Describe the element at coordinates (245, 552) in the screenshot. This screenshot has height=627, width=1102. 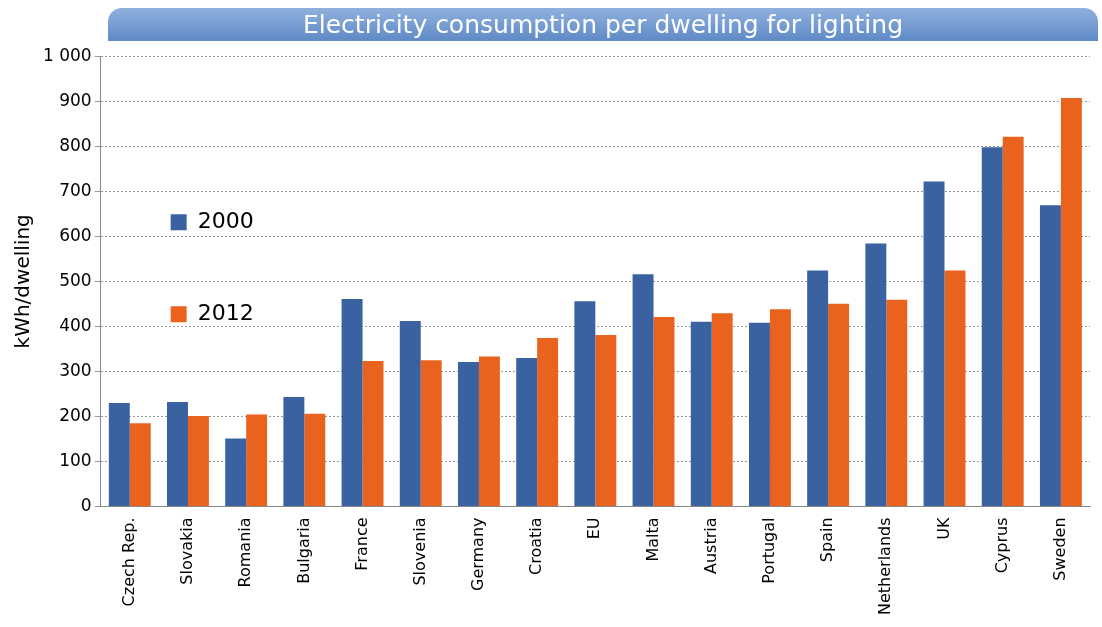
I see `x-tick-label: Romania` at that location.